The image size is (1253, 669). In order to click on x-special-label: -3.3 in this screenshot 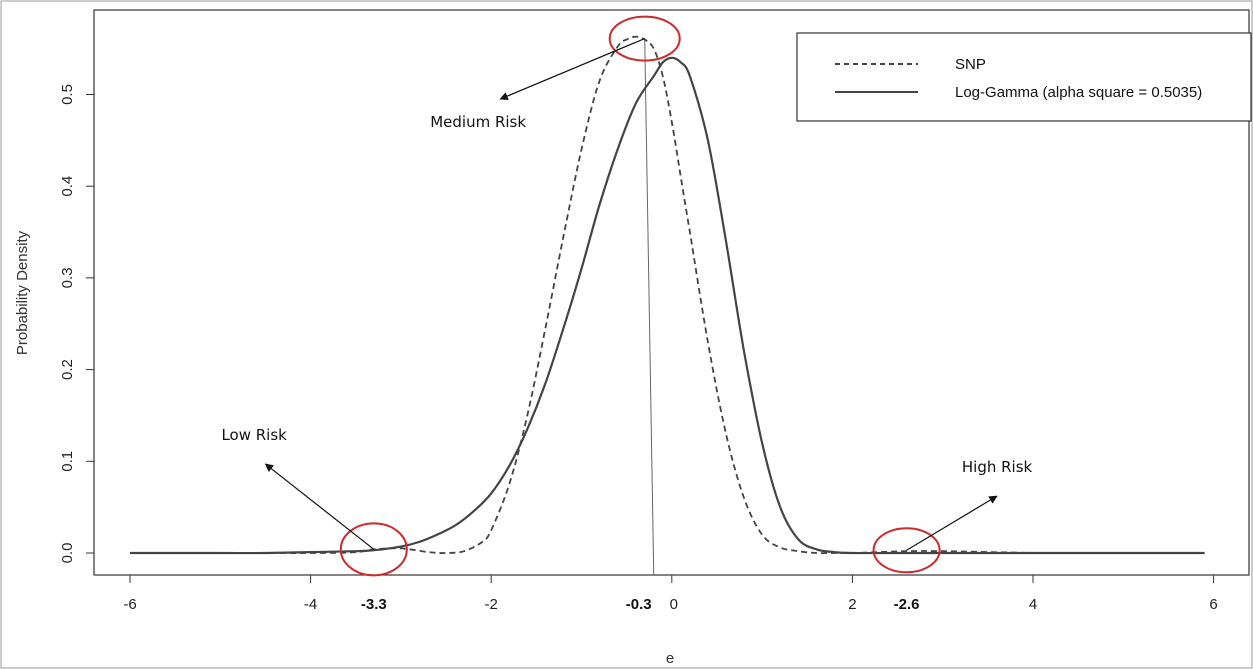, I will do `click(374, 604)`.